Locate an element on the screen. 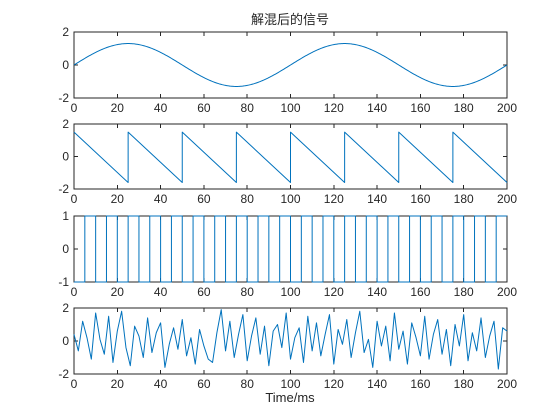 This screenshot has height=420, width=560. series-line-sawtooth is located at coordinates (290, 157).